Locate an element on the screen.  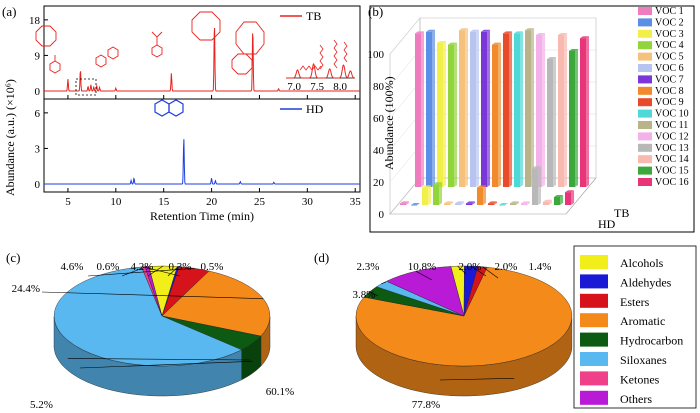
pie-percent-label: 77.8% is located at coordinates (426, 405).